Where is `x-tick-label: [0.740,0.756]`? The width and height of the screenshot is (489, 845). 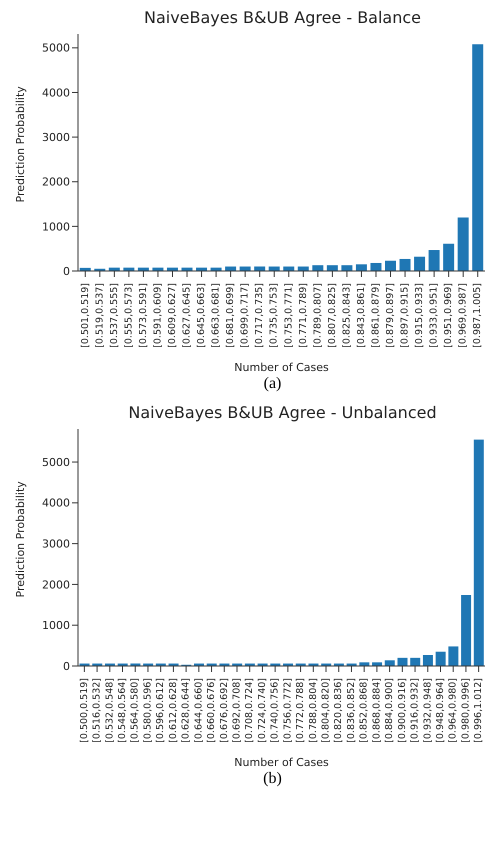 x-tick-label: [0.740,0.756] is located at coordinates (275, 710).